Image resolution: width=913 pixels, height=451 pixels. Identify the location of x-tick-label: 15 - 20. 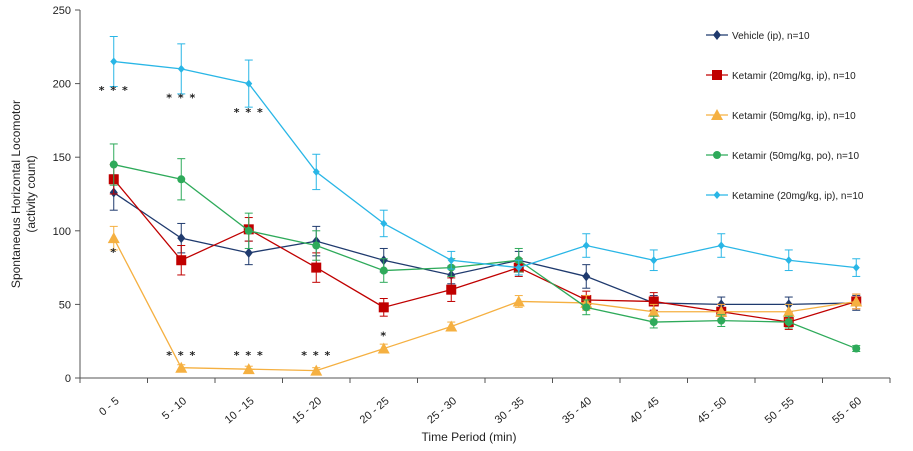
(307, 410).